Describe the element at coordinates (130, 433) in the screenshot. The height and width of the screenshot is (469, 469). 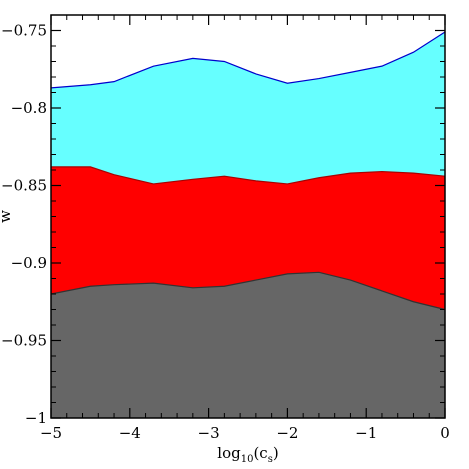
I see `x-tick-label: −4` at that location.